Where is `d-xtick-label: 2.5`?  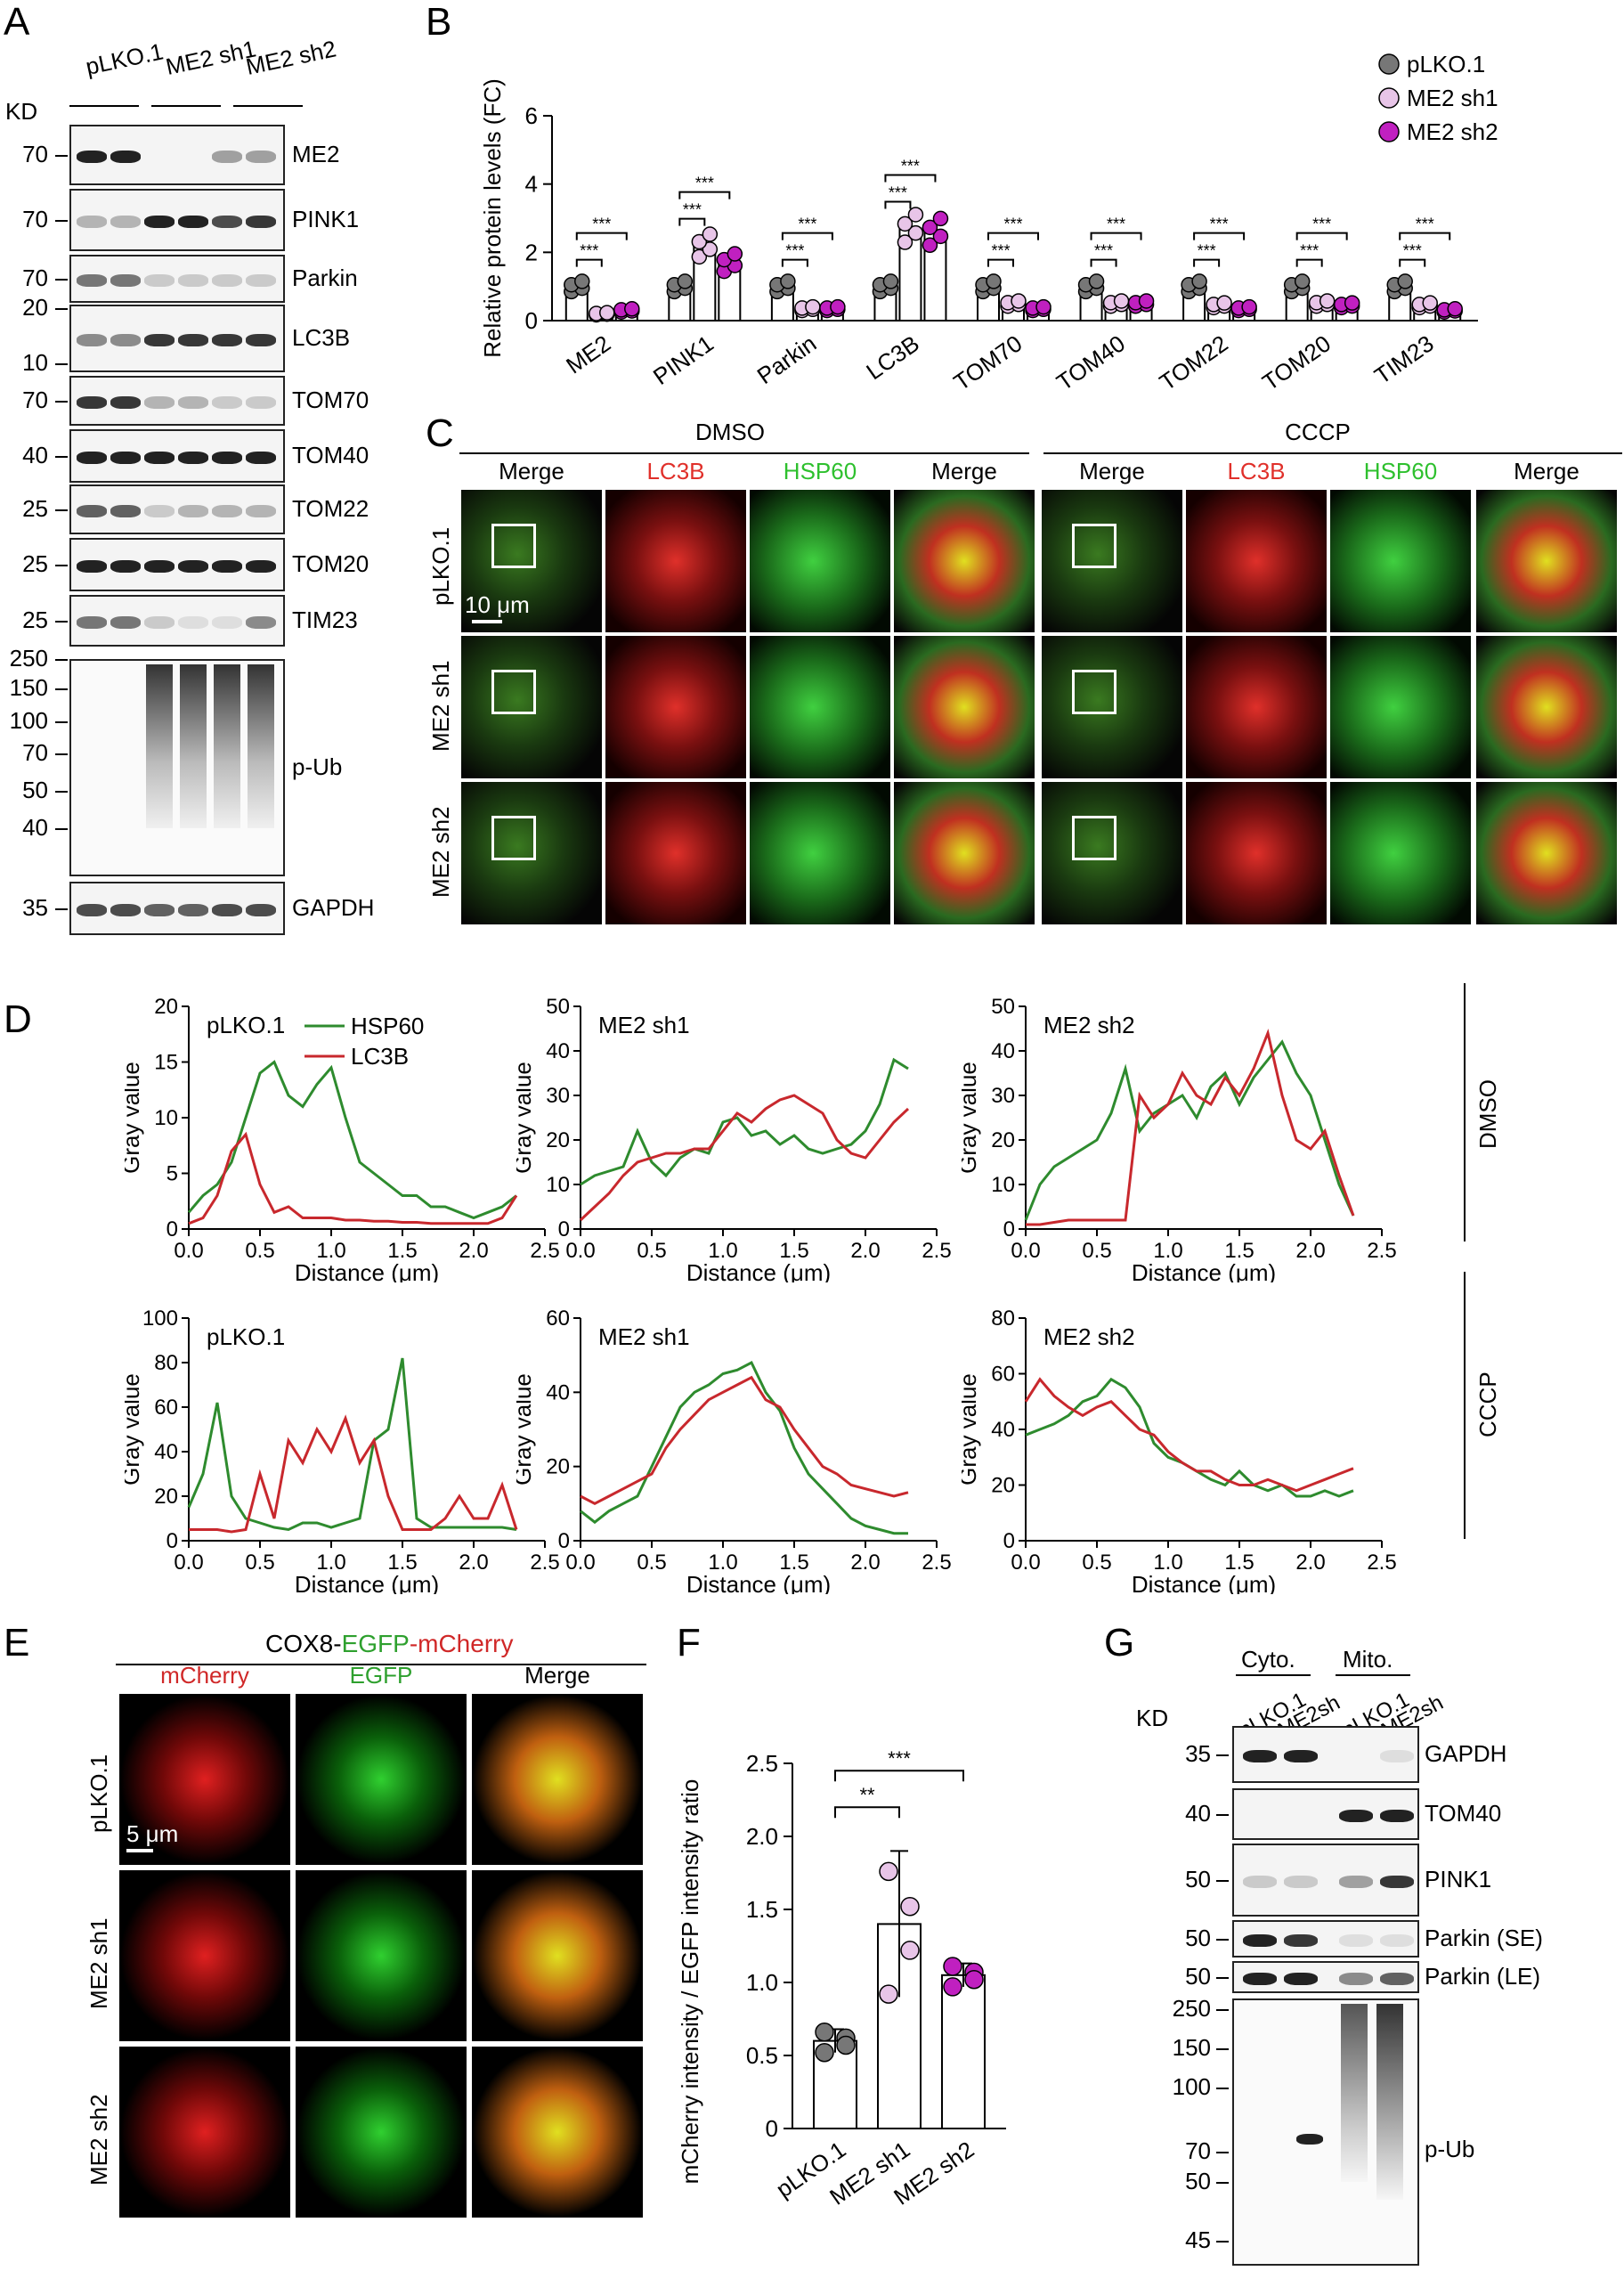 d-xtick-label: 2.5 is located at coordinates (1381, 1251).